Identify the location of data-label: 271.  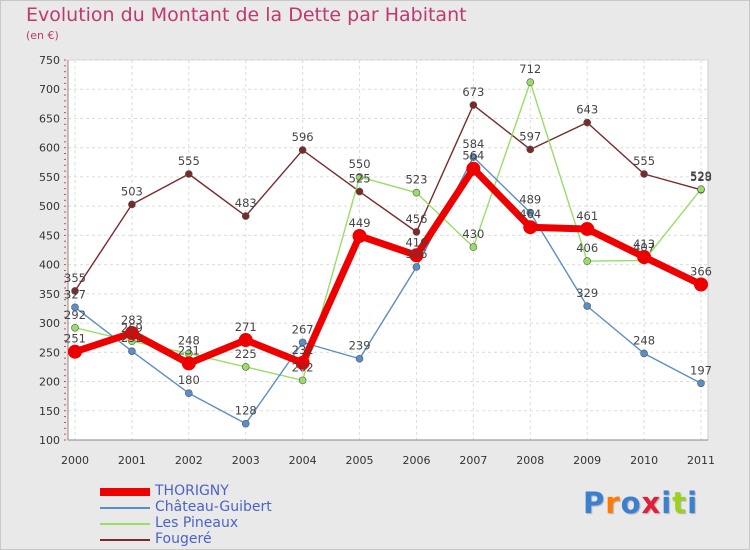
(246, 327).